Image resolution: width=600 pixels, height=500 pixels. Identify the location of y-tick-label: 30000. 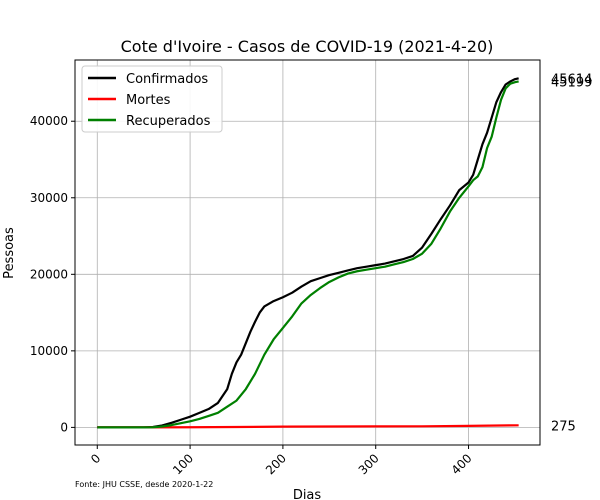
(49, 198).